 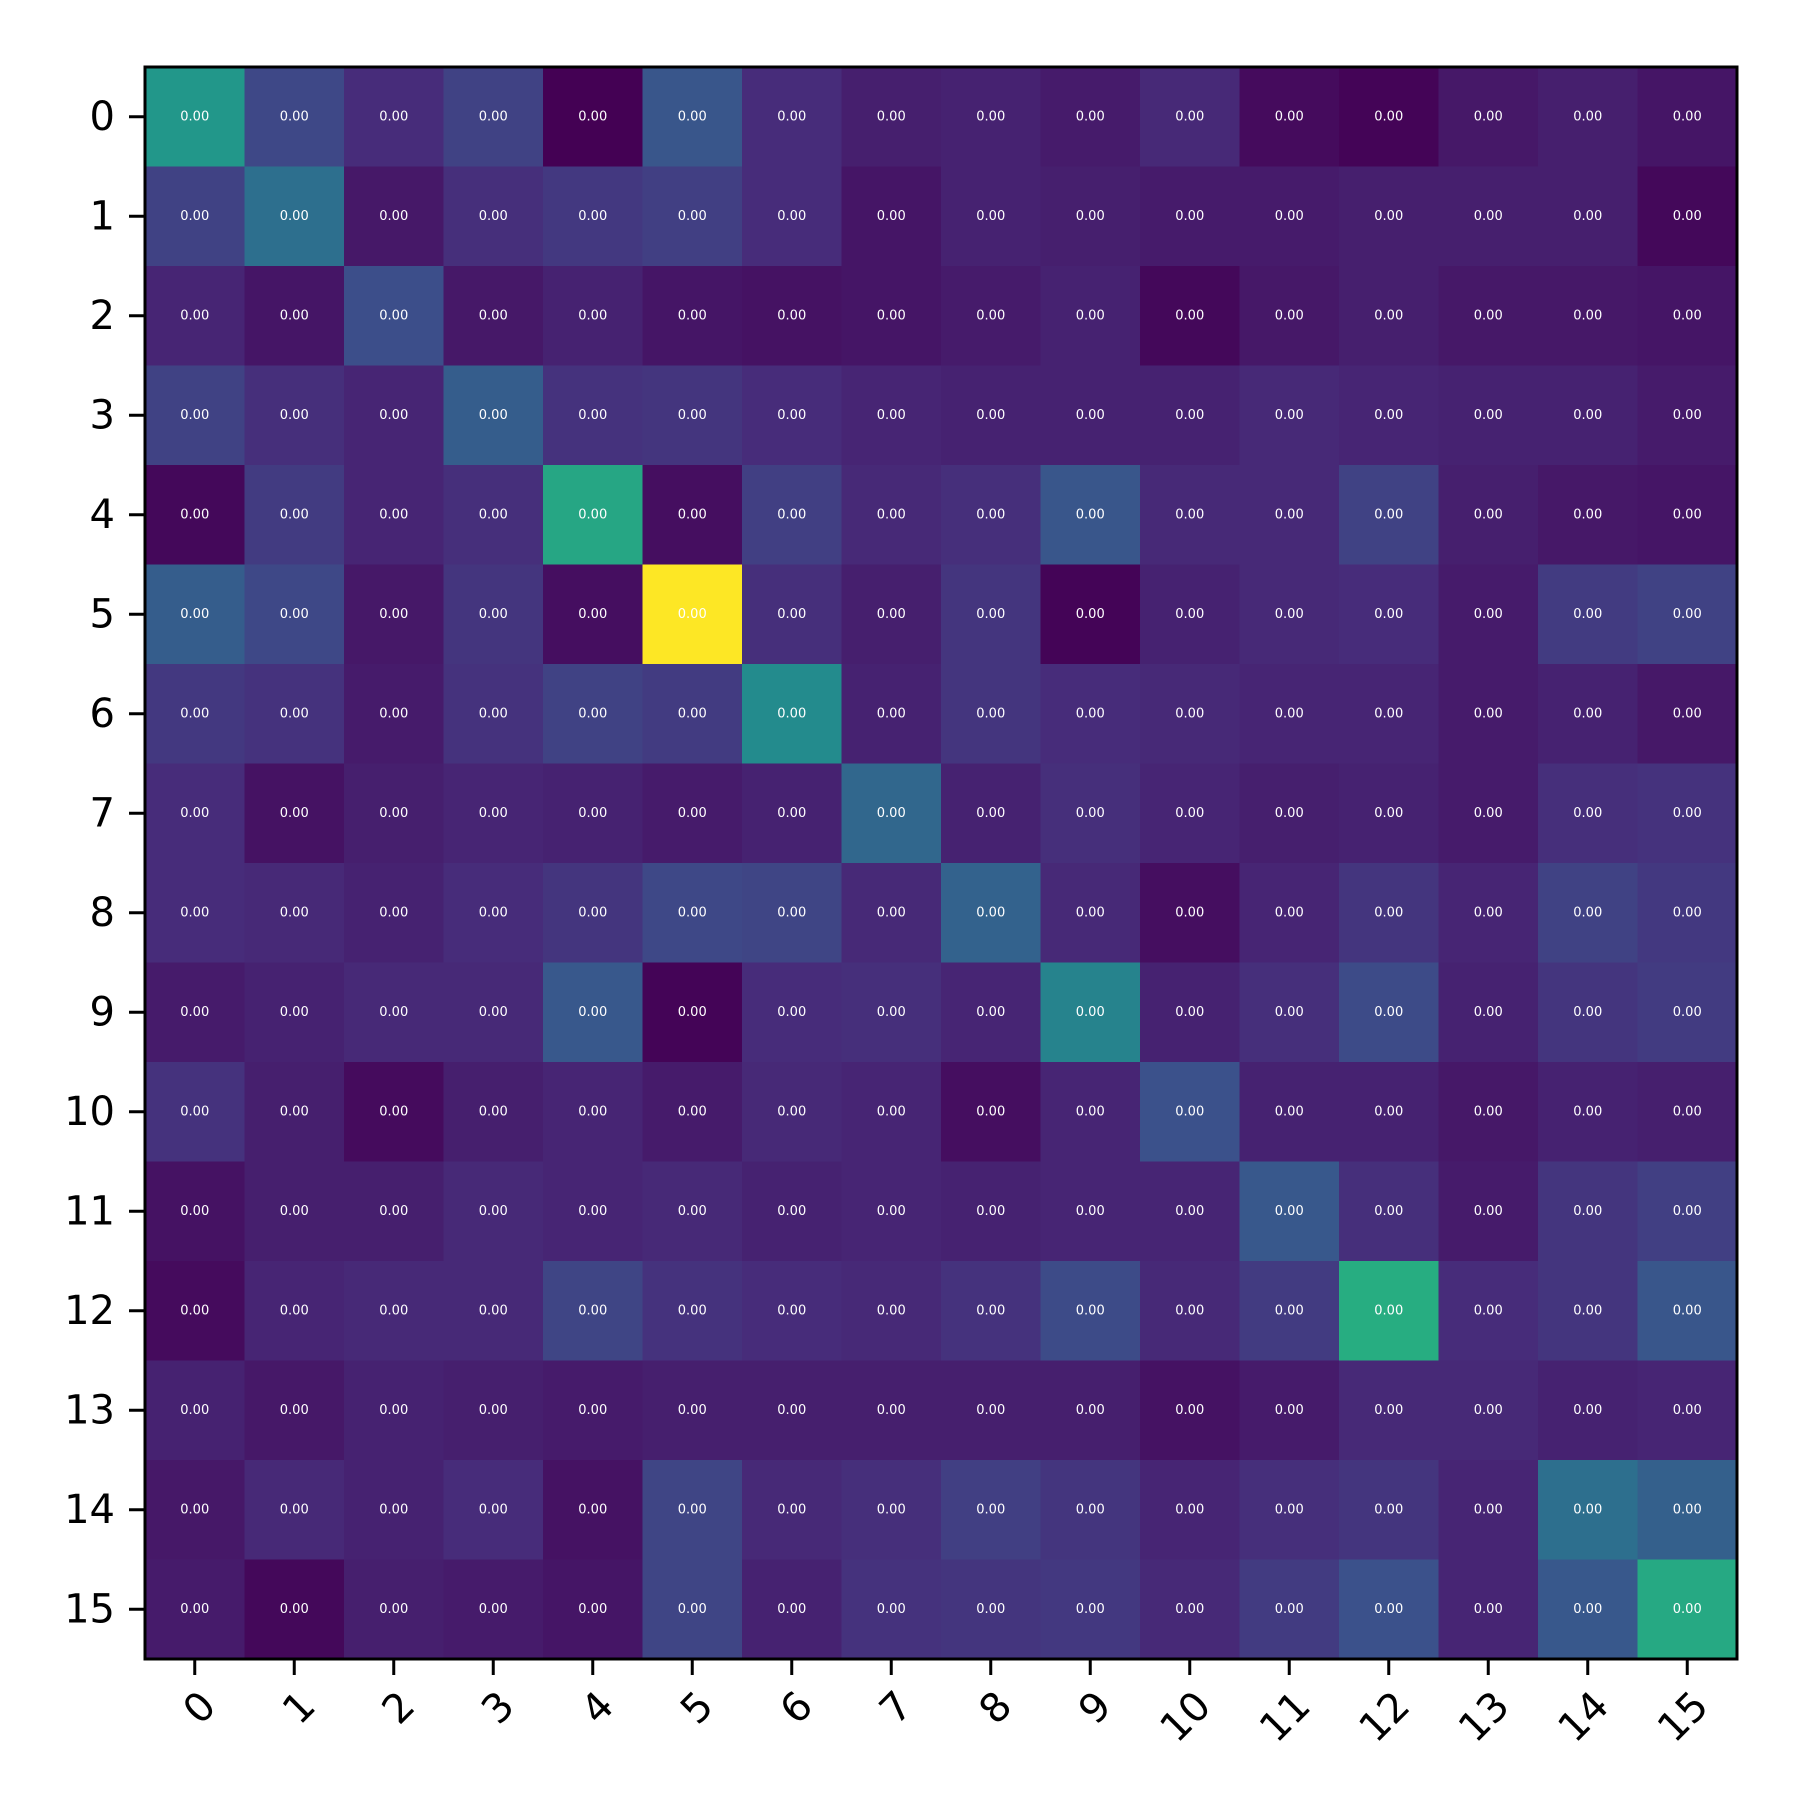 I want to click on heatmap-cell-r7-c0, so click(x=195, y=813).